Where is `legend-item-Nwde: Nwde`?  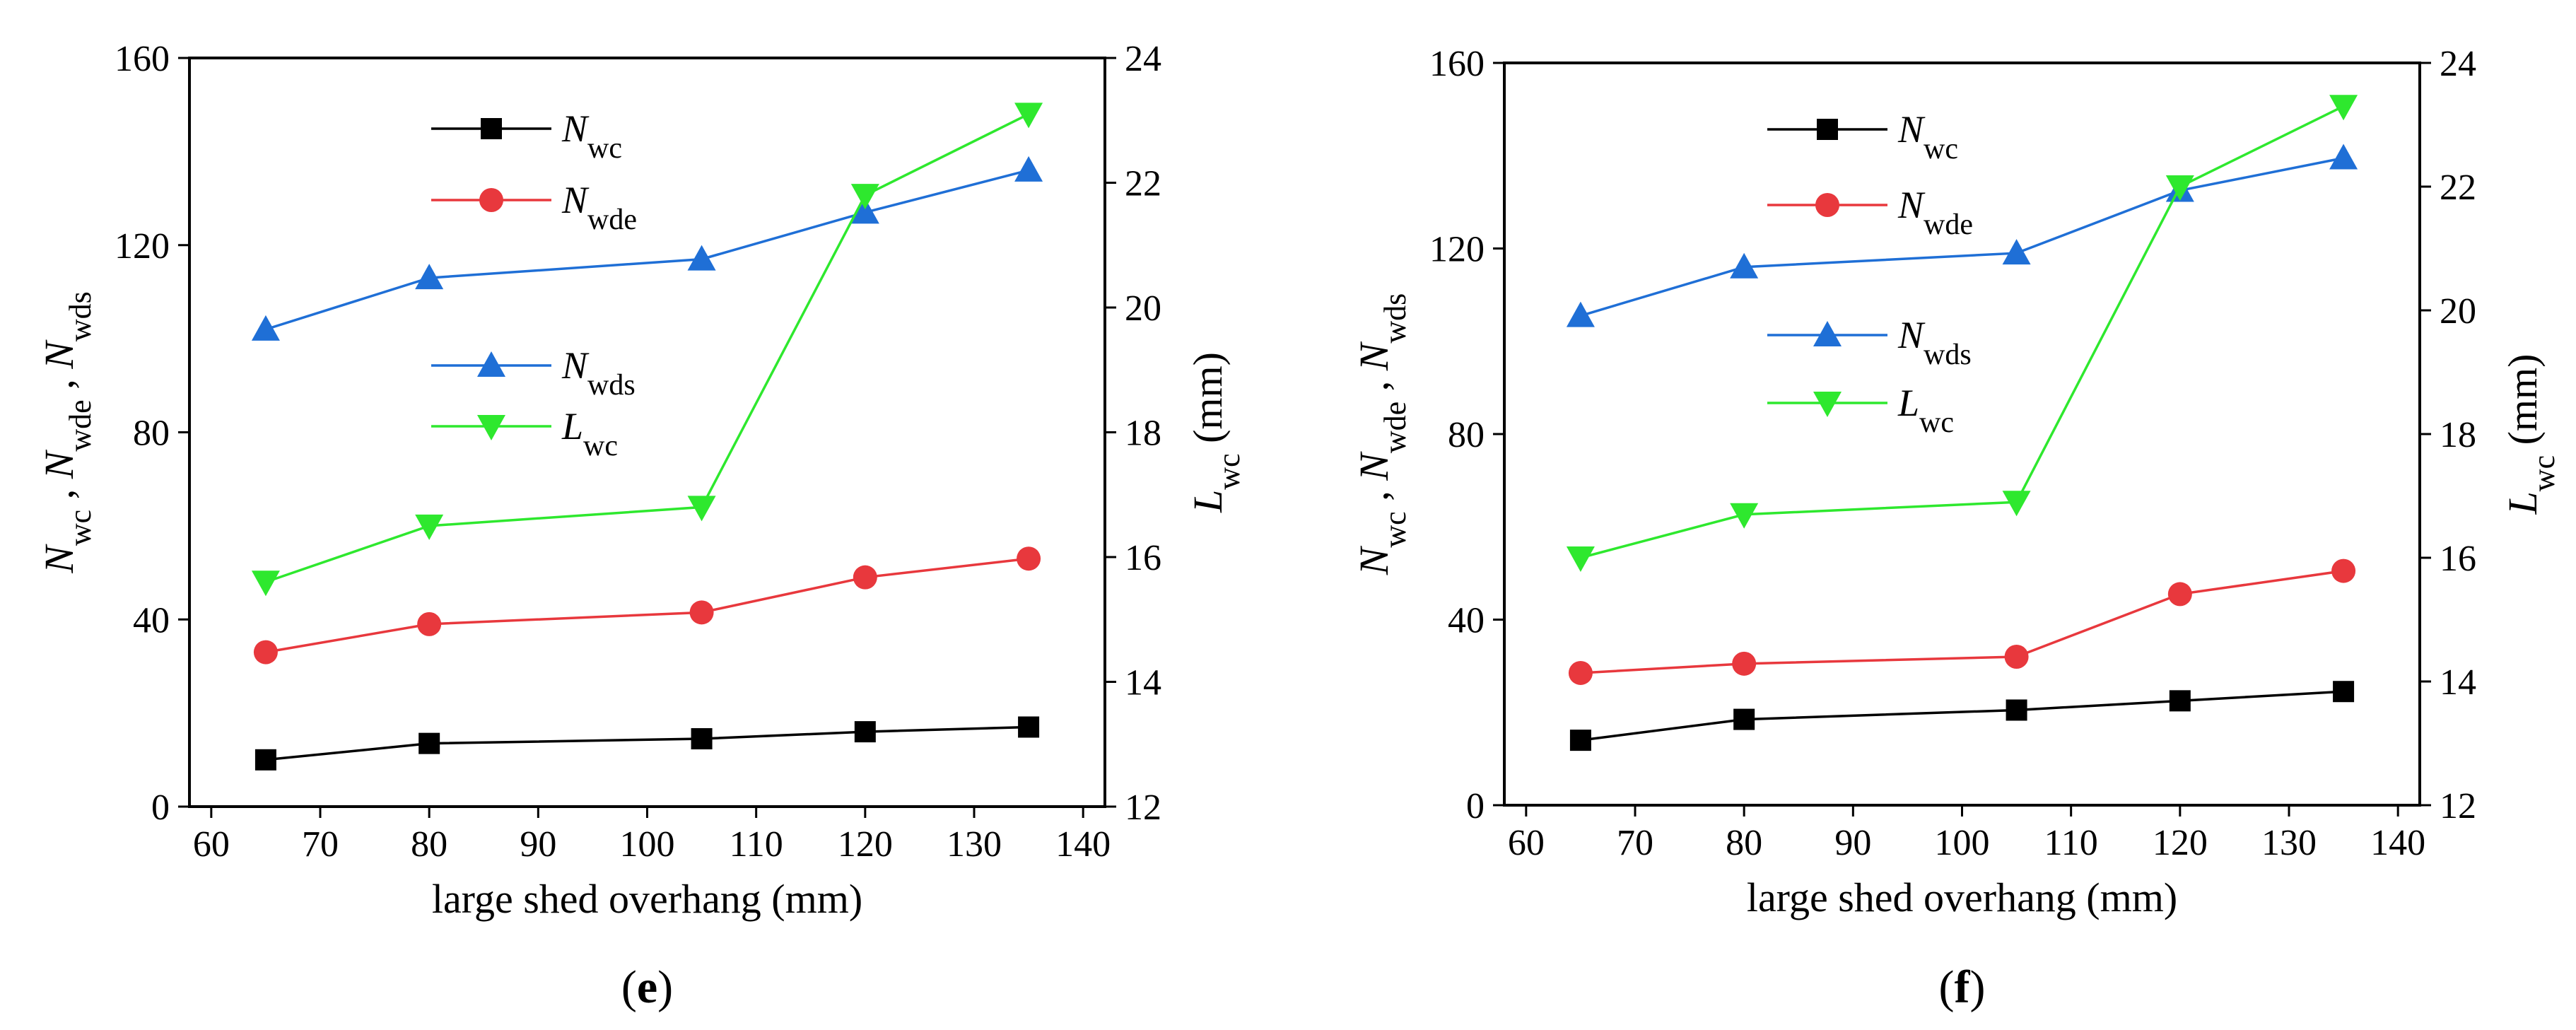
legend-item-Nwde: Nwde is located at coordinates (534, 207).